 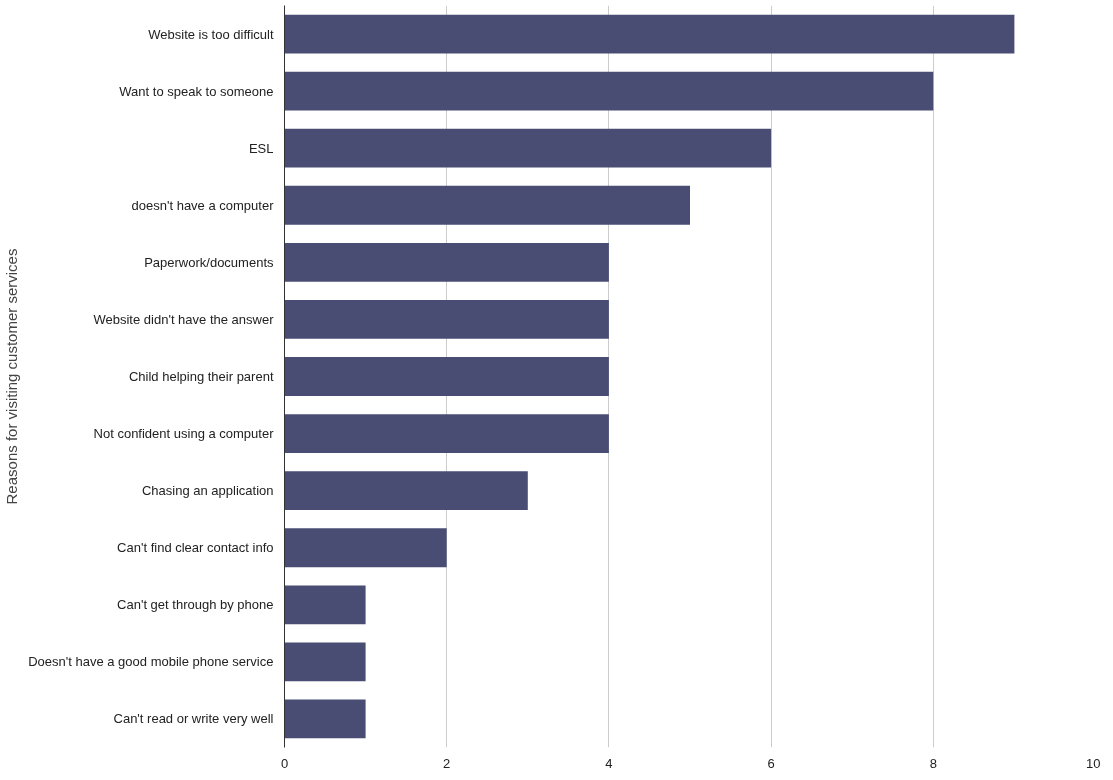 I want to click on y-tick-label: Website is too difficult, so click(x=211, y=34).